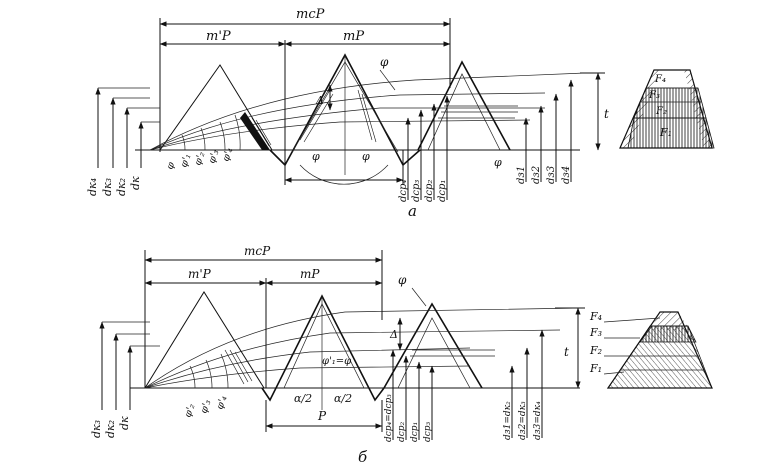  What do you see at coordinates (654, 95) in the screenshot?
I see `zone-f3-a: F₃` at bounding box center [654, 95].